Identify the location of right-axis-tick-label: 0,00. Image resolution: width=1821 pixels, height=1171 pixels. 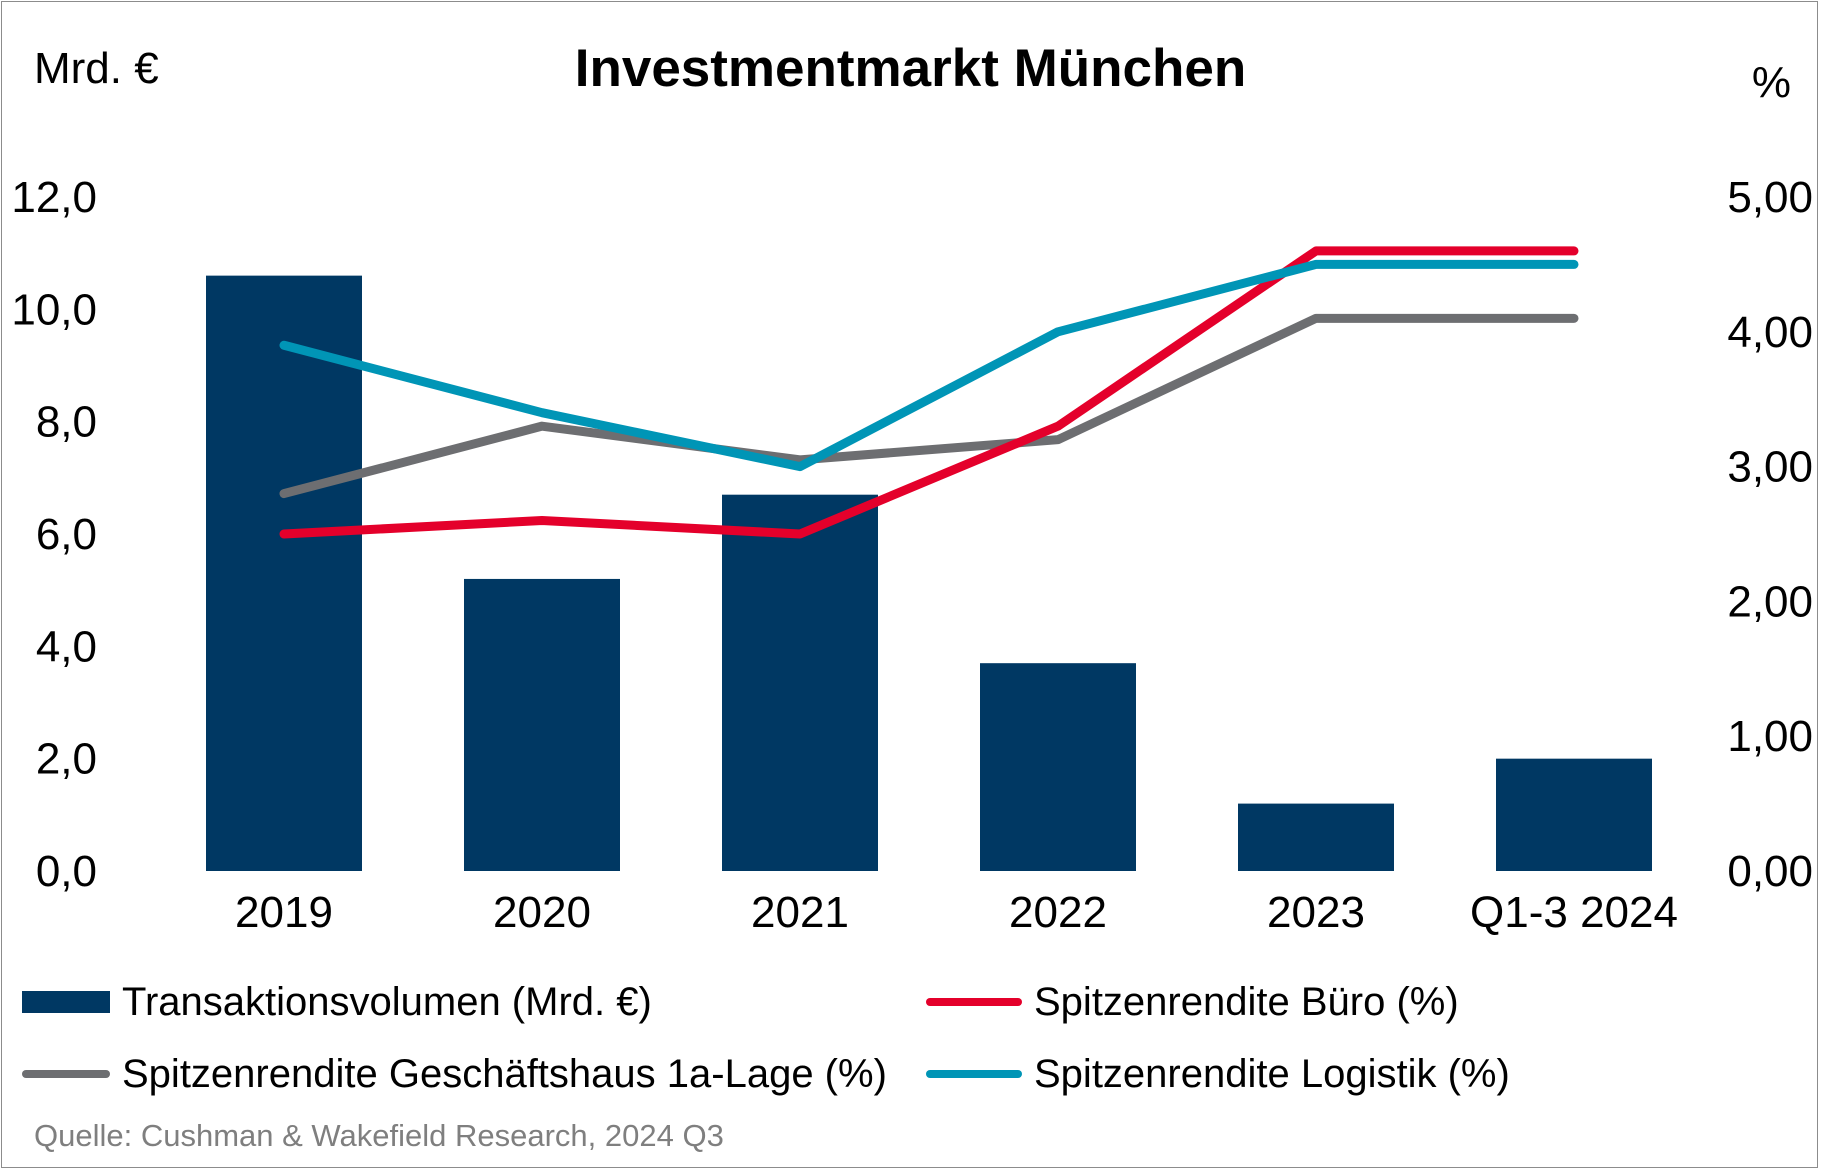
(1770, 871).